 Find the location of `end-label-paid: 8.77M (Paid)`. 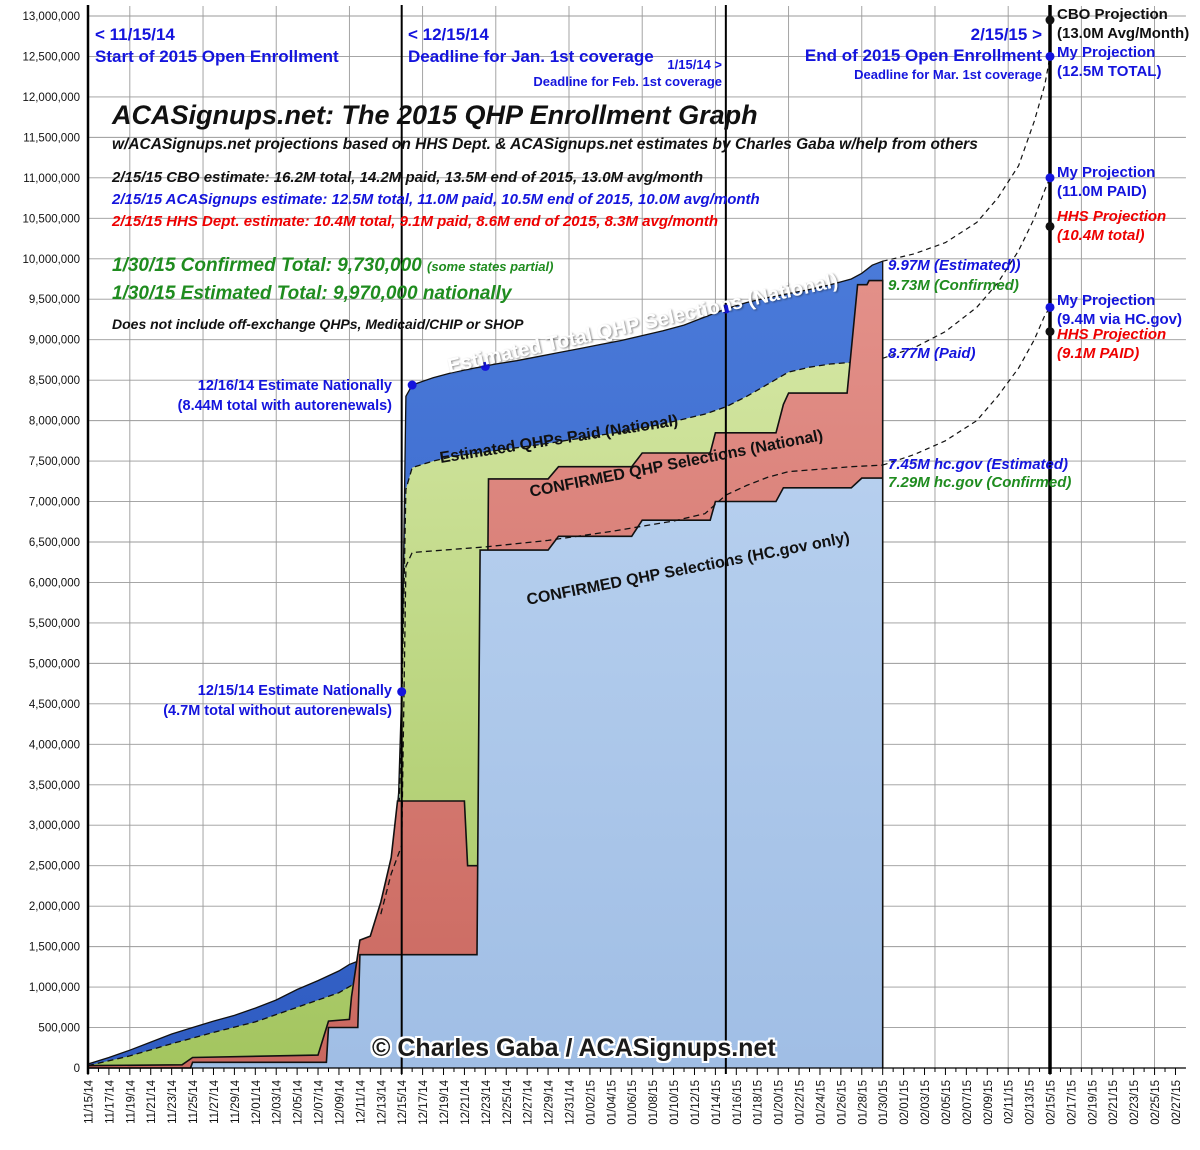

end-label-paid: 8.77M (Paid) is located at coordinates (932, 353).